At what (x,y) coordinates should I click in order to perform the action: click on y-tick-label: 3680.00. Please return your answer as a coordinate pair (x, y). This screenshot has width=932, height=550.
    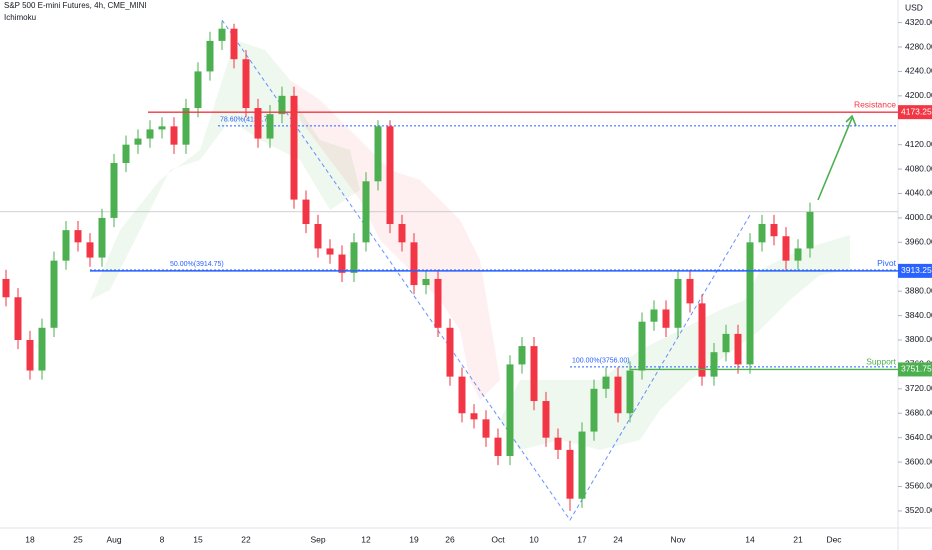
    Looking at the image, I should click on (918, 412).